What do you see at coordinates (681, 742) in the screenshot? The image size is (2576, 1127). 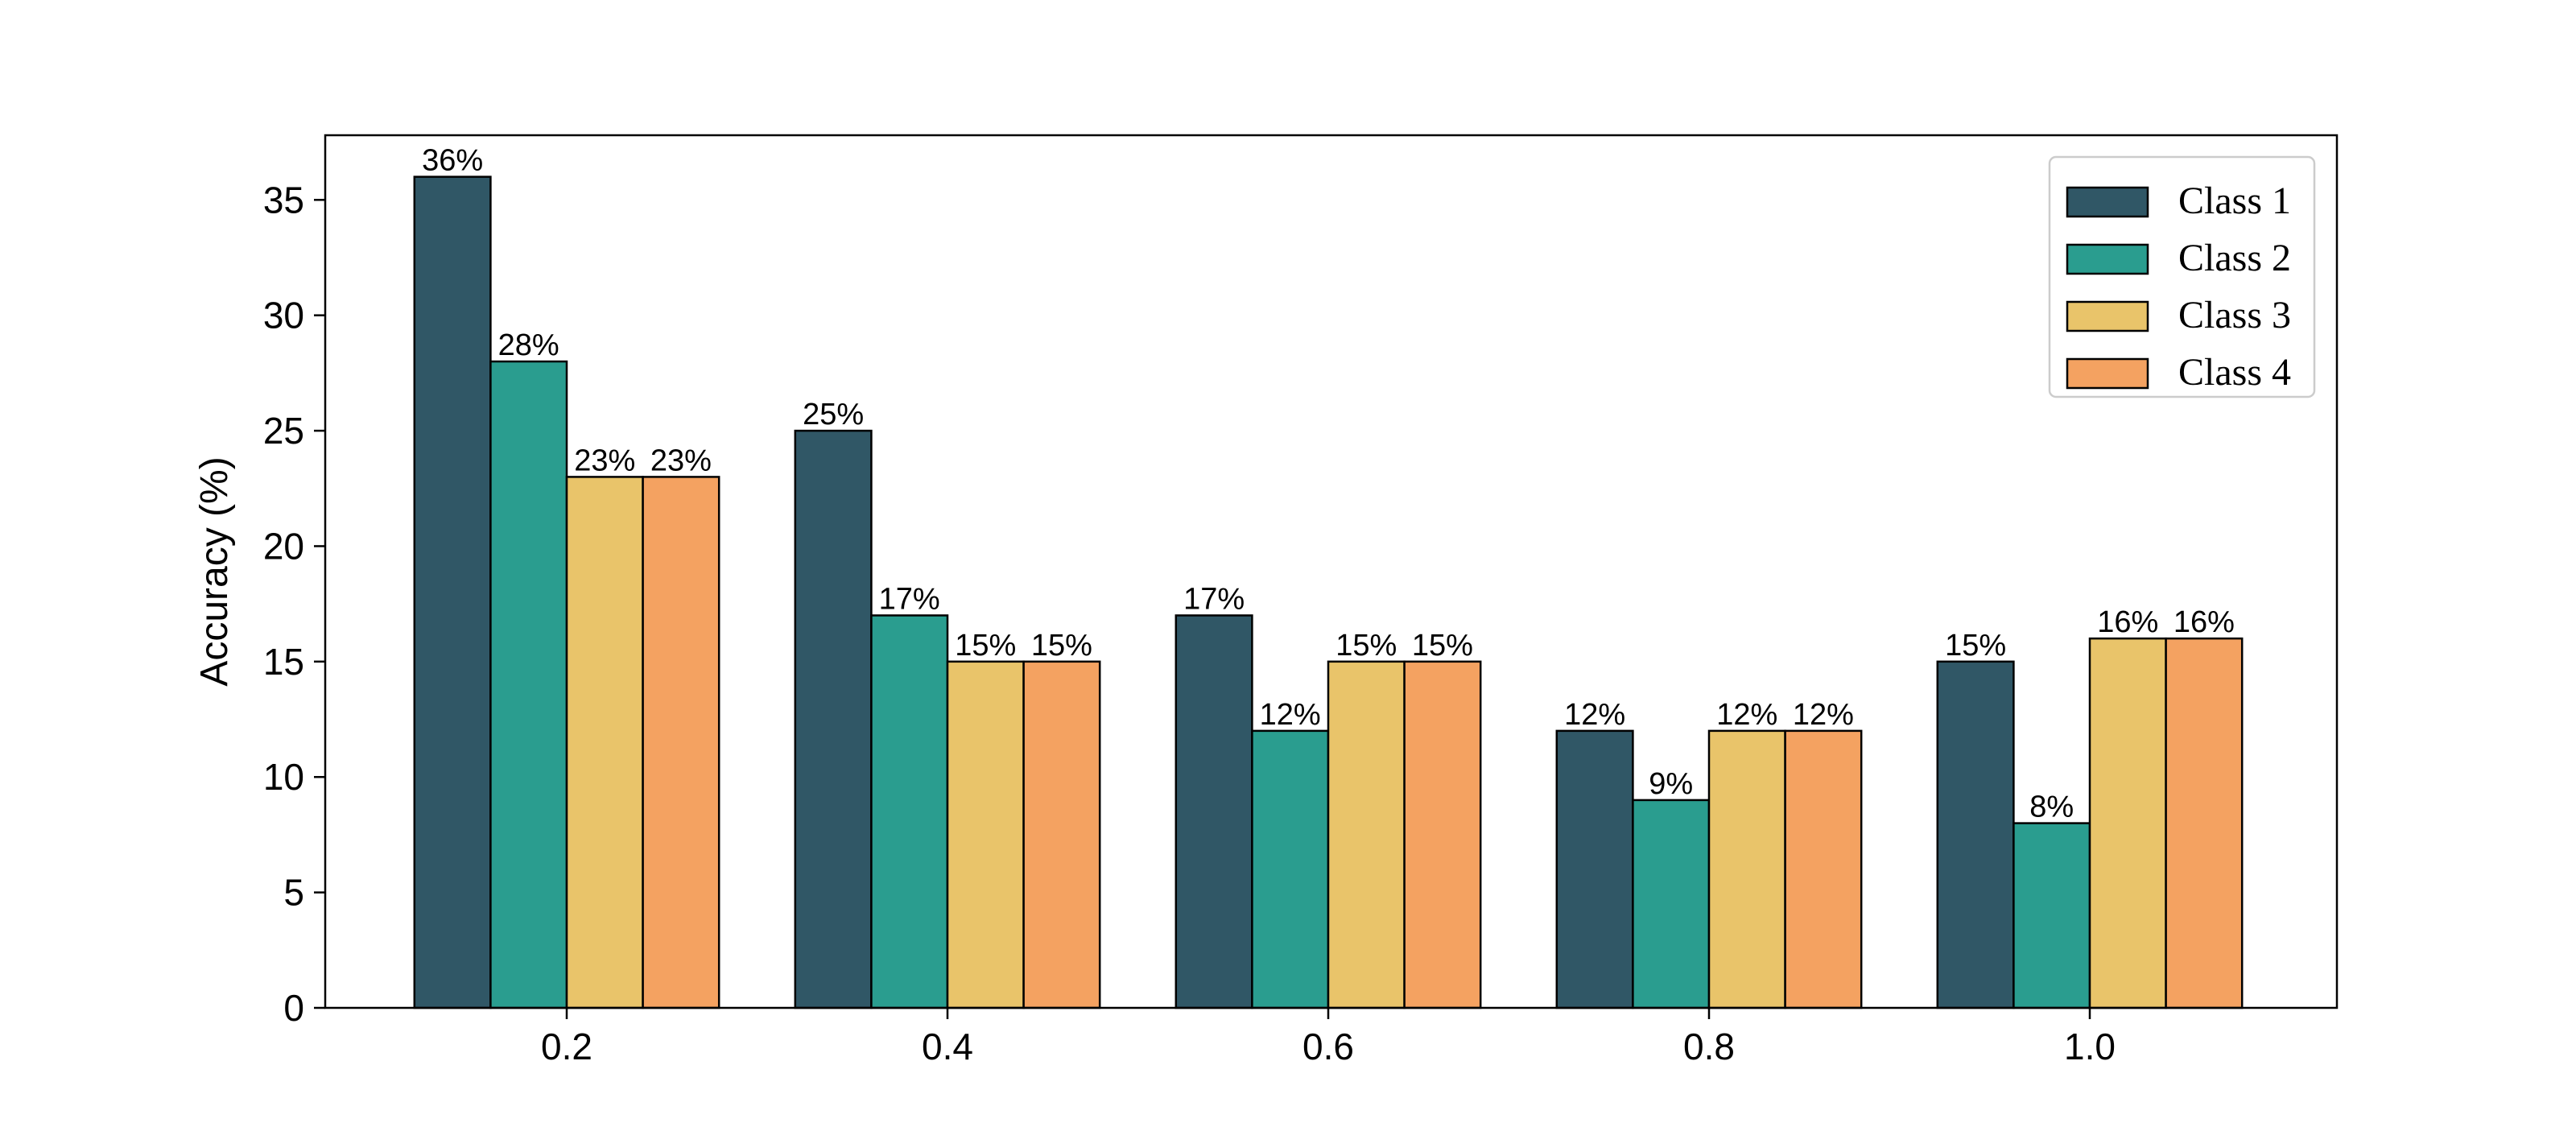 I see `bar-series4-cat1` at bounding box center [681, 742].